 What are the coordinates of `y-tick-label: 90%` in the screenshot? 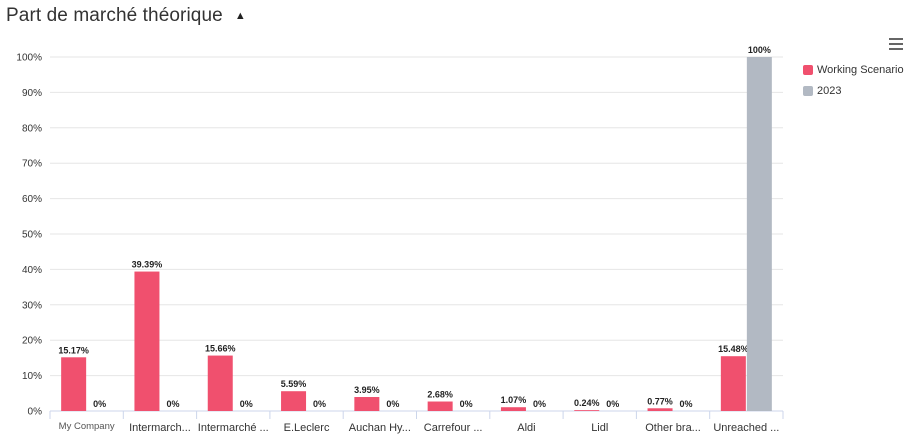 It's located at (32, 93).